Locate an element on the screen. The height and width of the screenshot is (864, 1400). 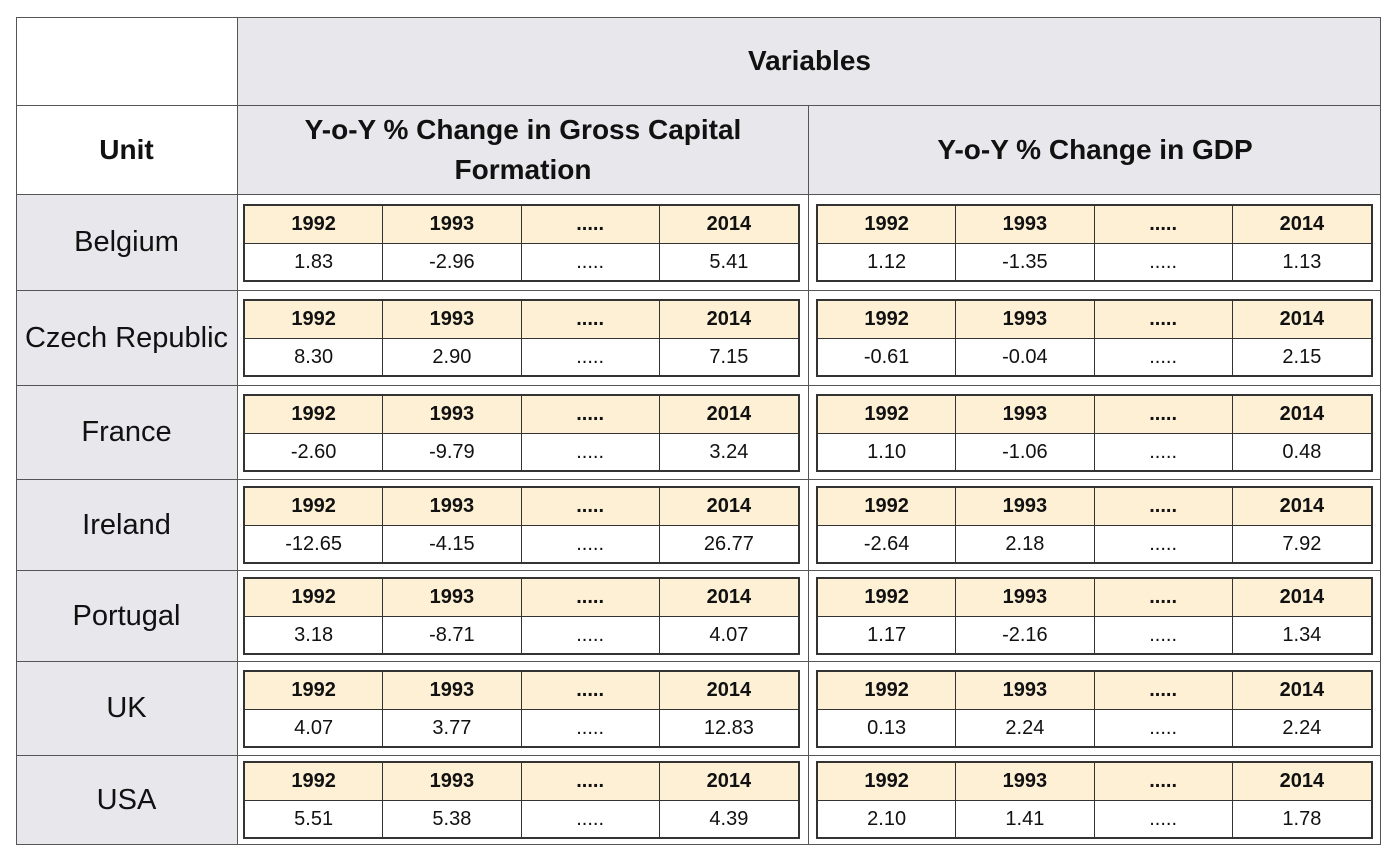
gdp-header: Y-o-Y % Change in GDP is located at coordinates (1095, 150).